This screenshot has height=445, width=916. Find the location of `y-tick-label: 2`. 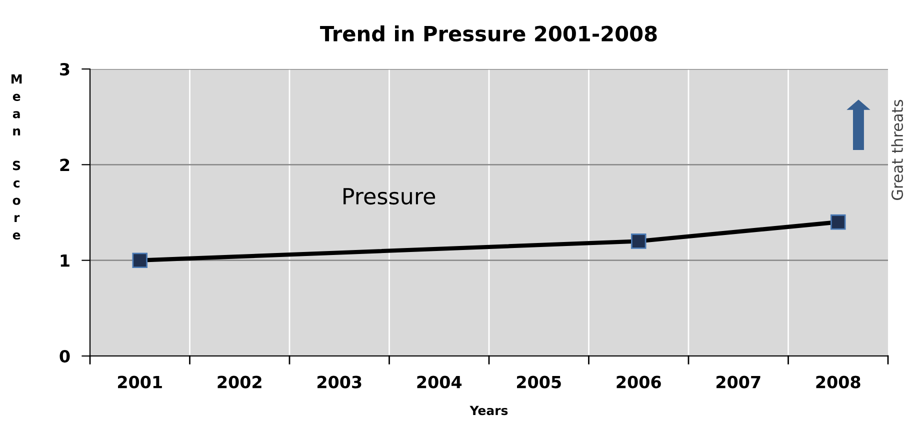

y-tick-label: 2 is located at coordinates (65, 164).